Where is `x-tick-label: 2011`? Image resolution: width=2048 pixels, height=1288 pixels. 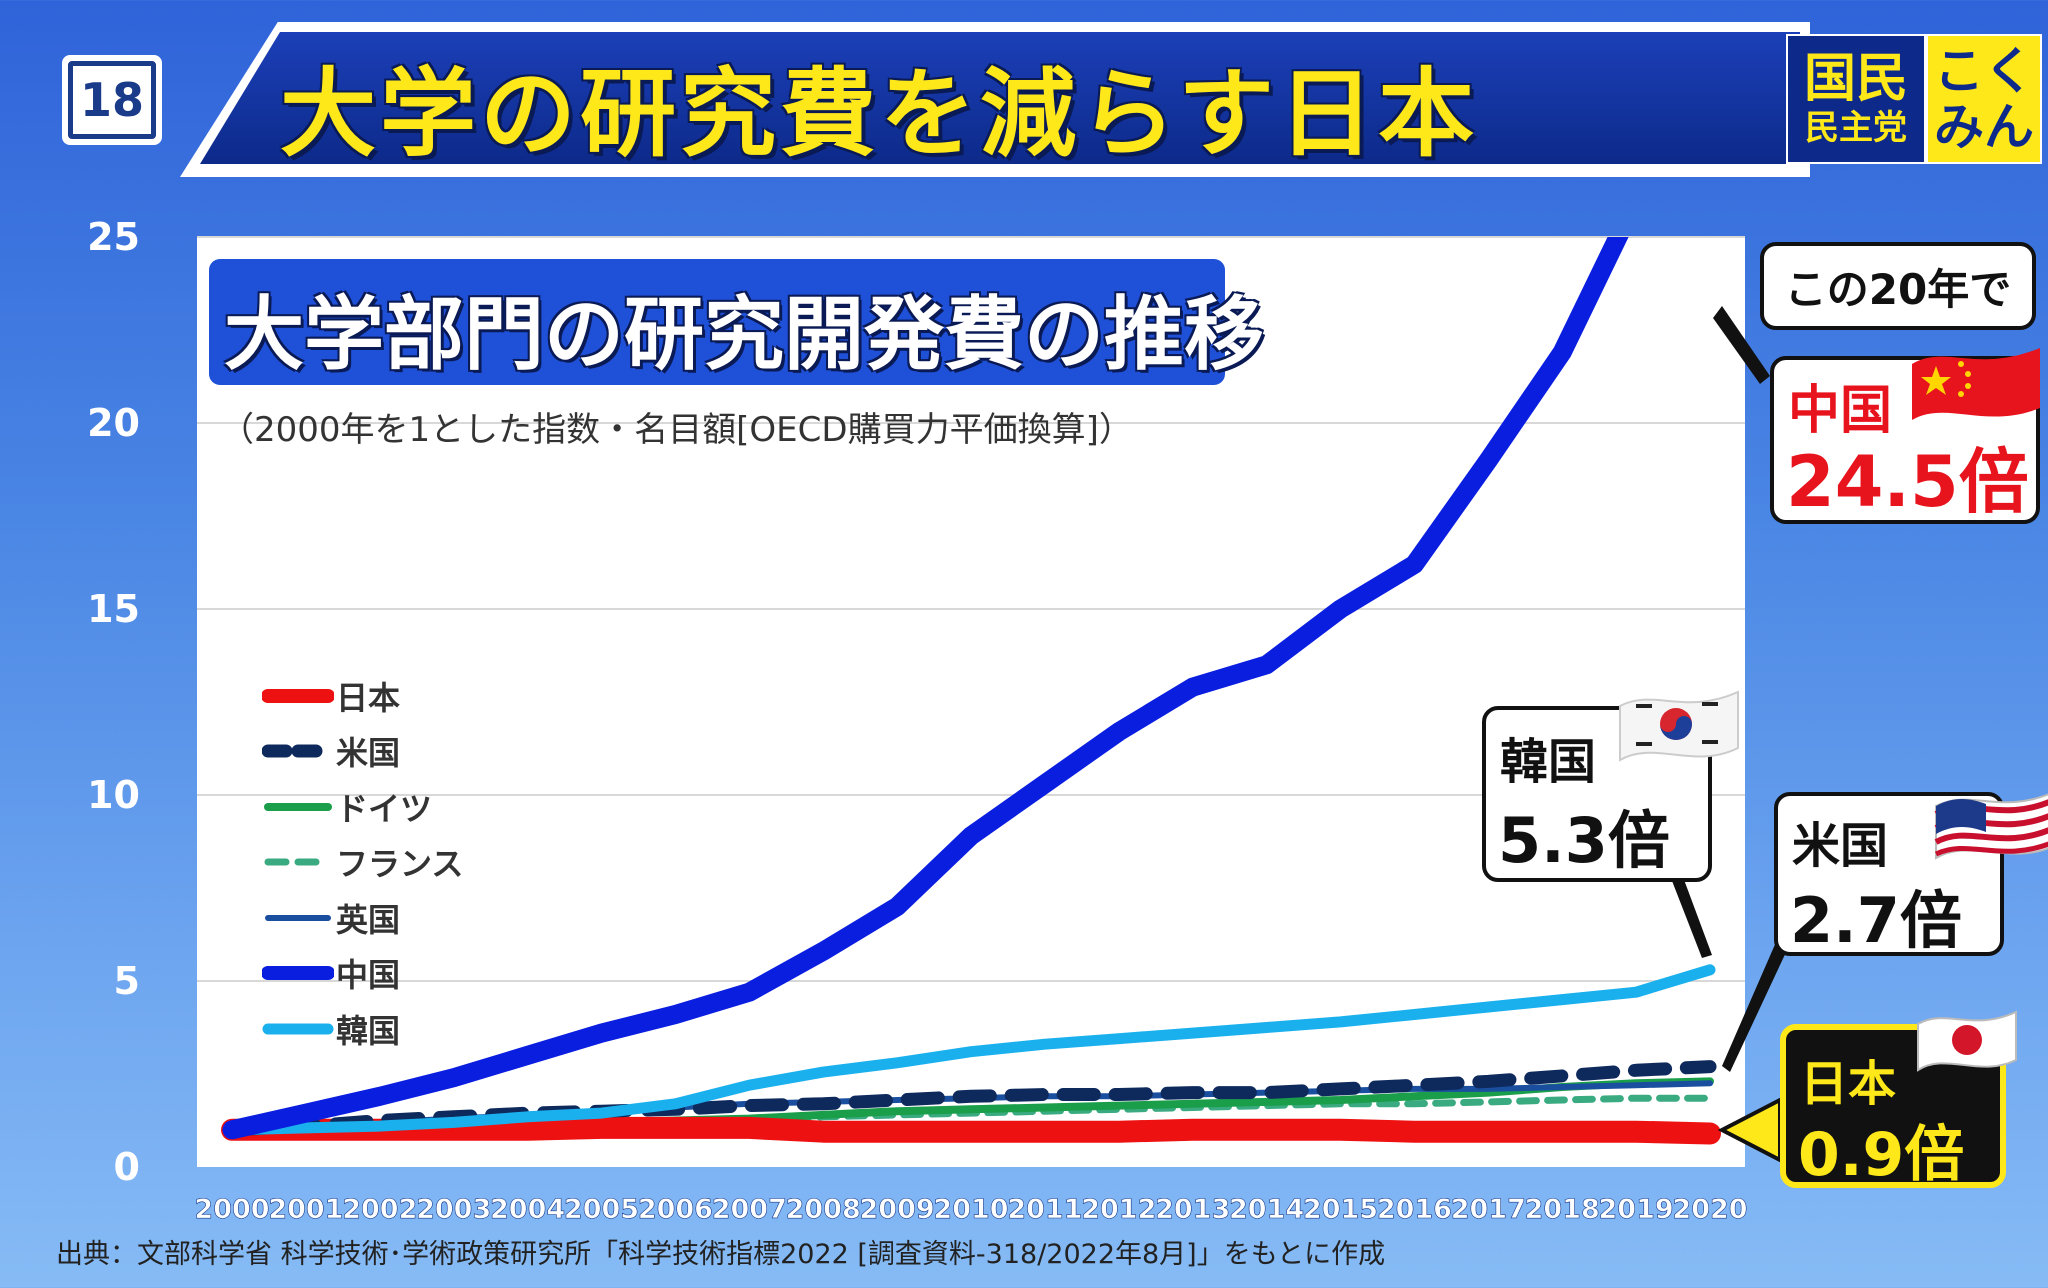
x-tick-label: 2011 is located at coordinates (1044, 1209).